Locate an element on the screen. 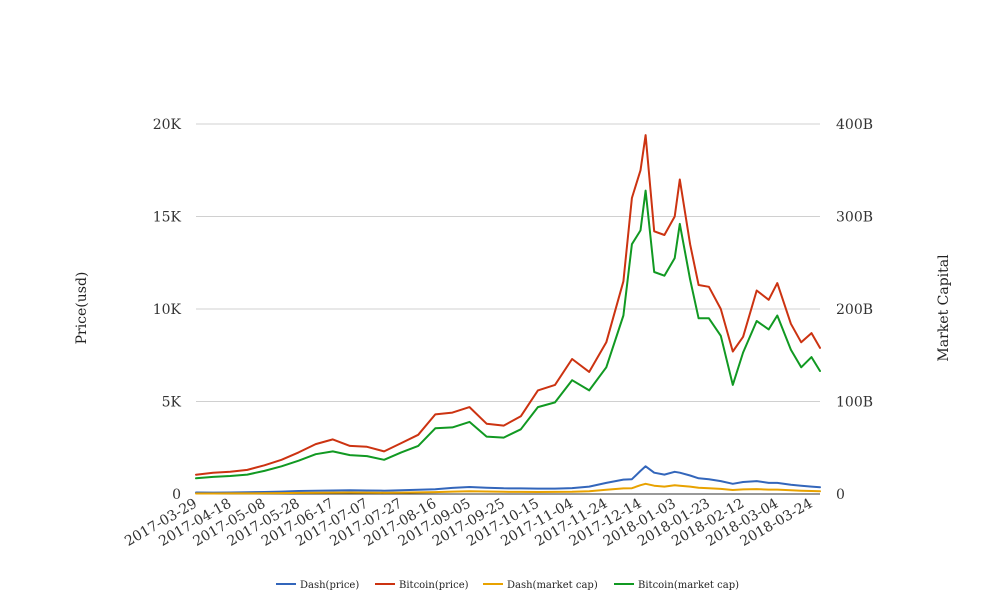 The height and width of the screenshot is (616, 1008). left-axis-title: Price(usd) is located at coordinates (82, 308).